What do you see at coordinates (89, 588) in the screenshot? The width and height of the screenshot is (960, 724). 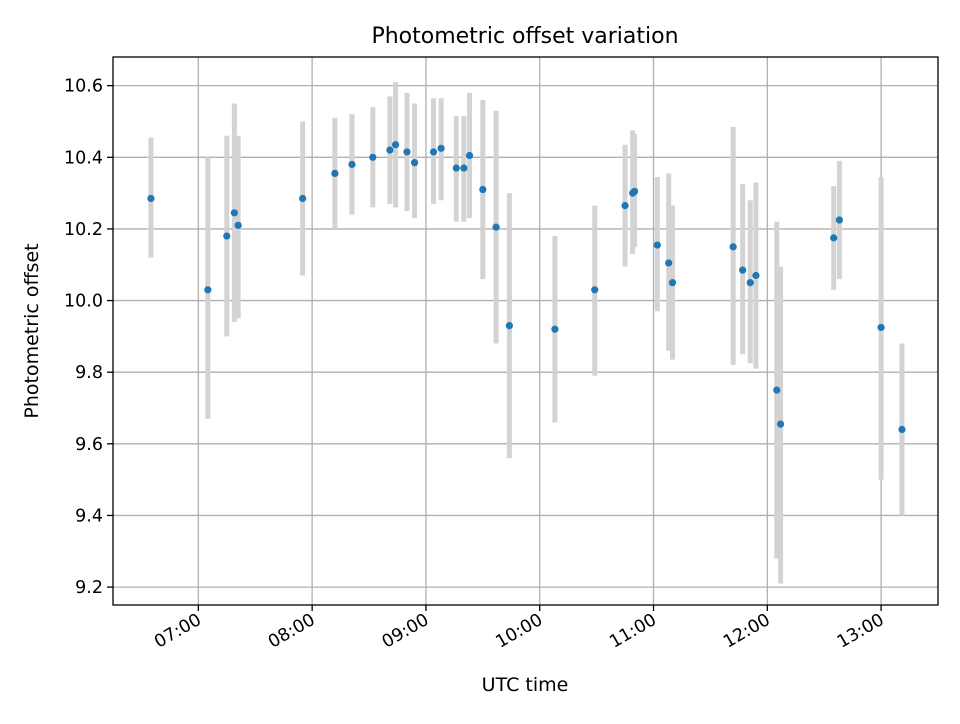 I see `y-tick-label: 9.2` at bounding box center [89, 588].